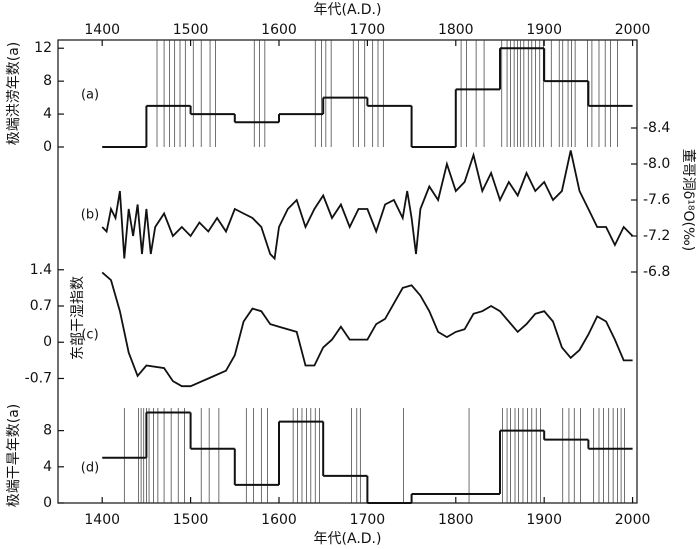  What do you see at coordinates (89, 335) in the screenshot?
I see `panel-label: (c)` at bounding box center [89, 335].